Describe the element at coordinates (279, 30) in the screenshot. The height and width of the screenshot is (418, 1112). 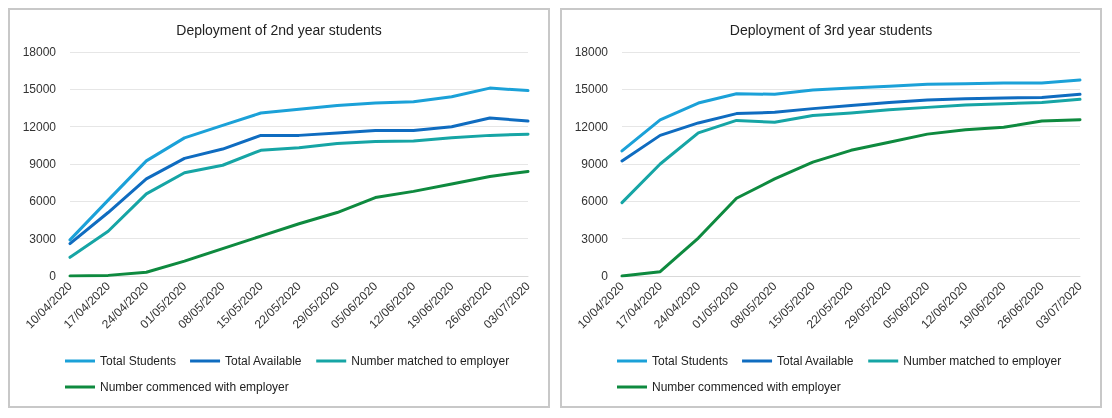
I see `chart-title: Deployment of 2nd year students` at that location.